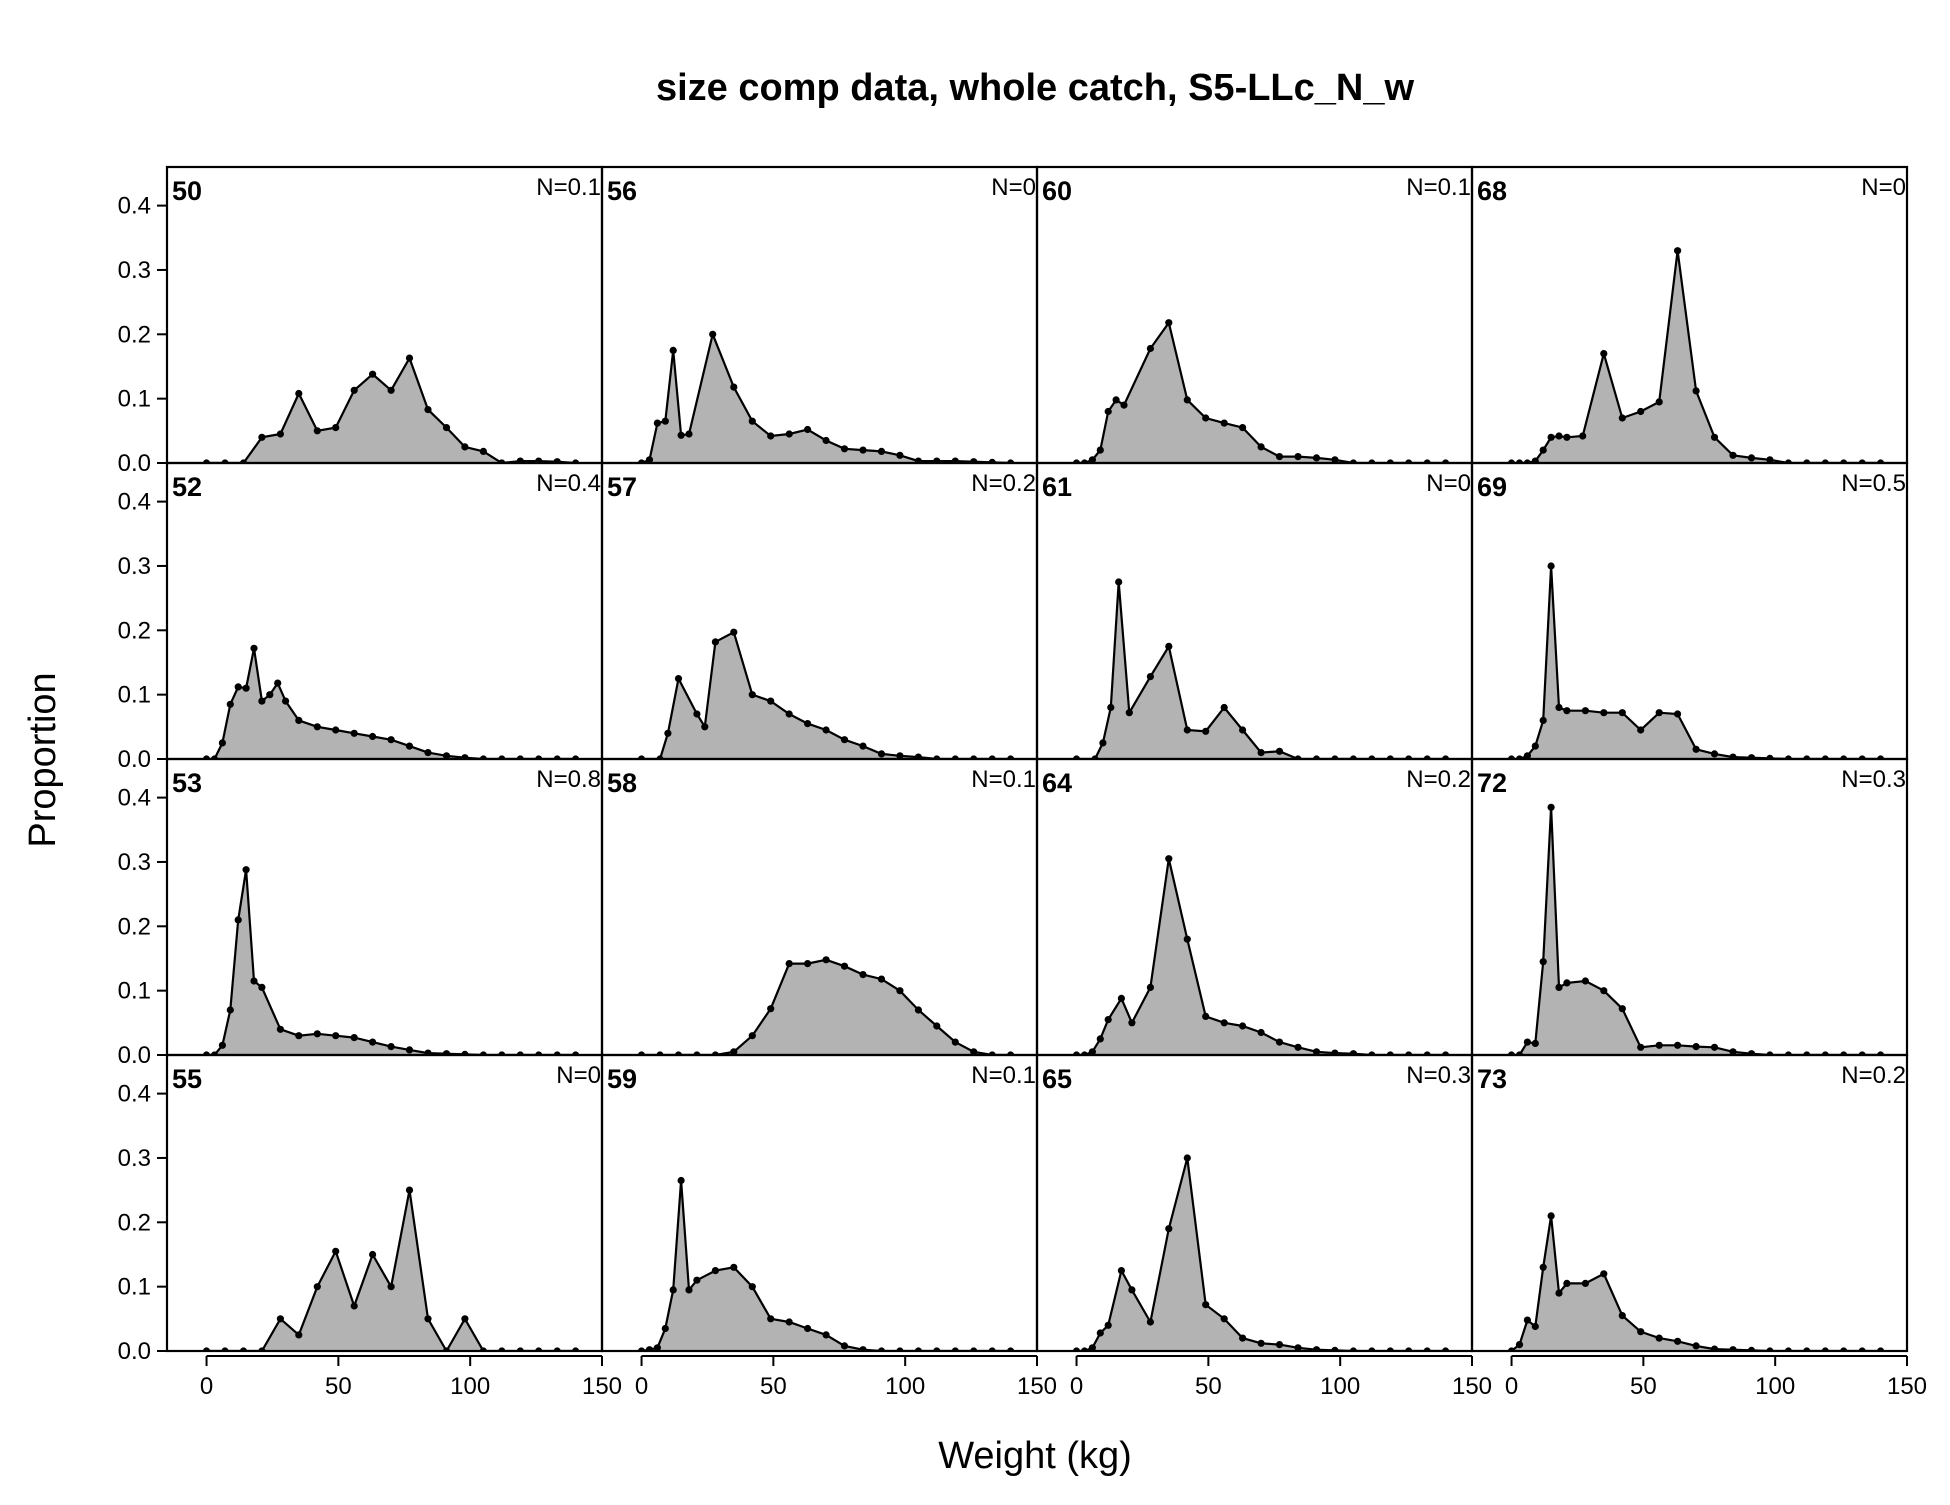 Image resolution: width=1950 pixels, height=1505 pixels. Describe the element at coordinates (1037, 1386) in the screenshot. I see `x-tick-label: 150` at that location.